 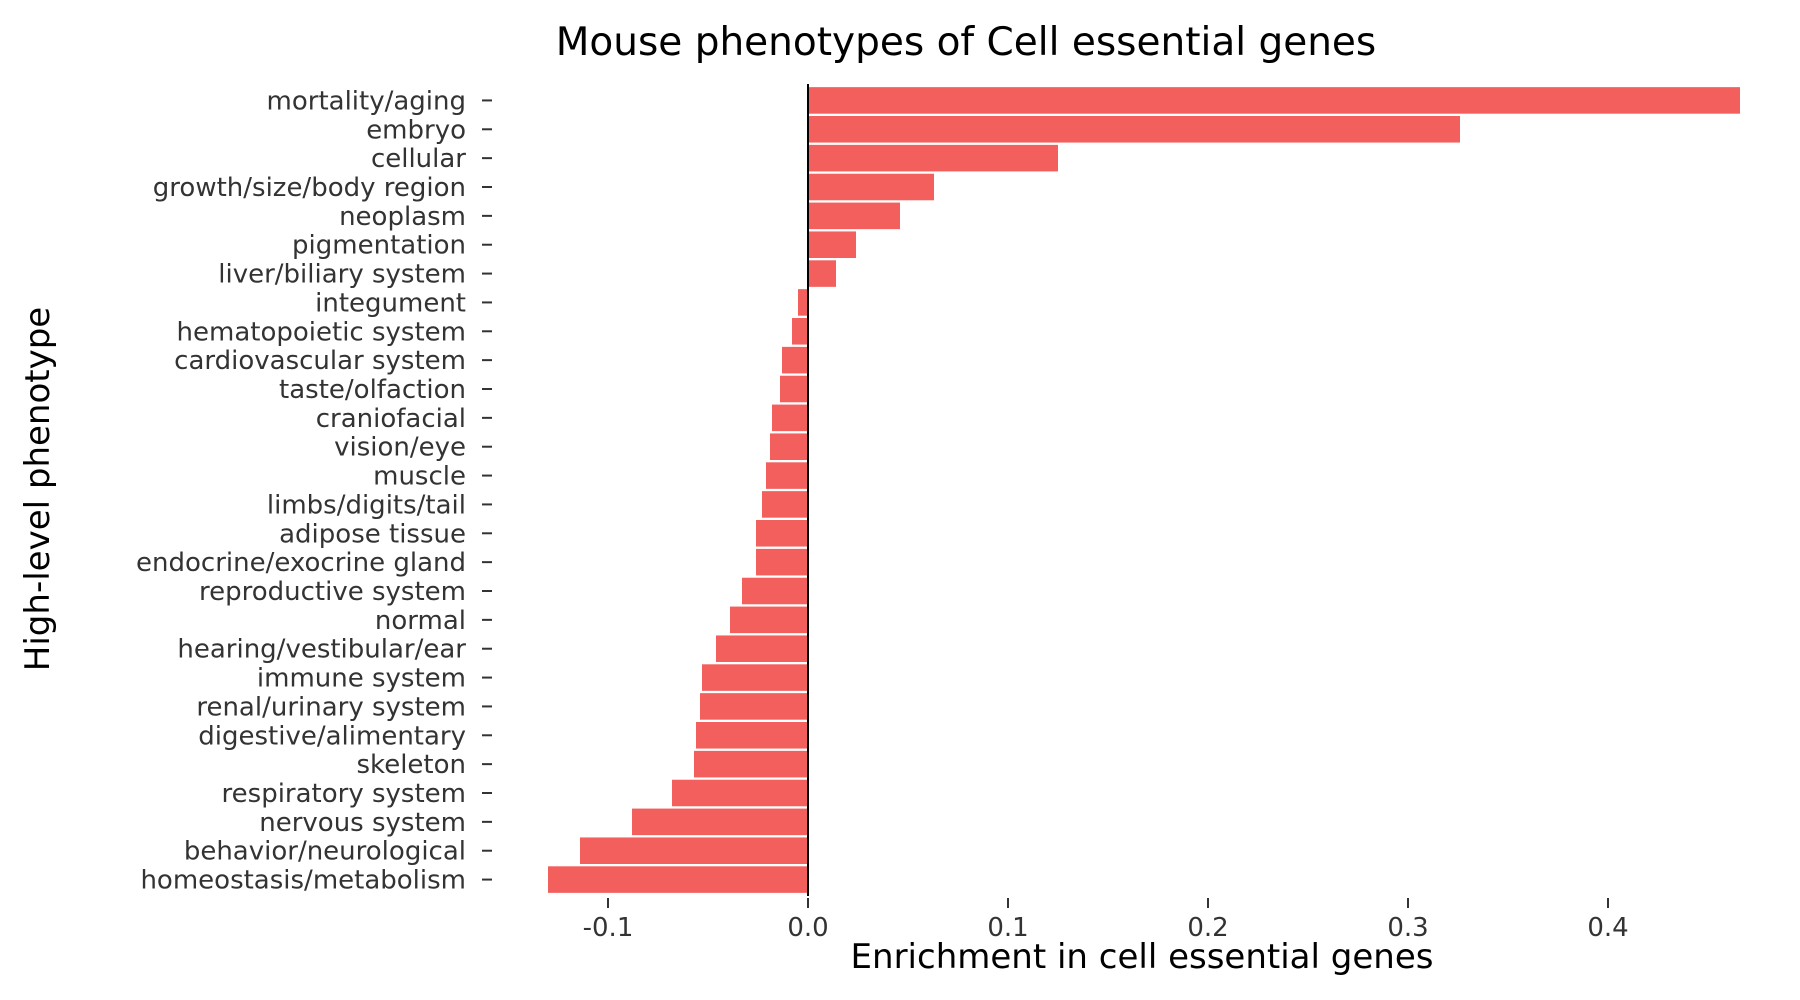 I want to click on category-label: cellular, so click(x=418, y=159).